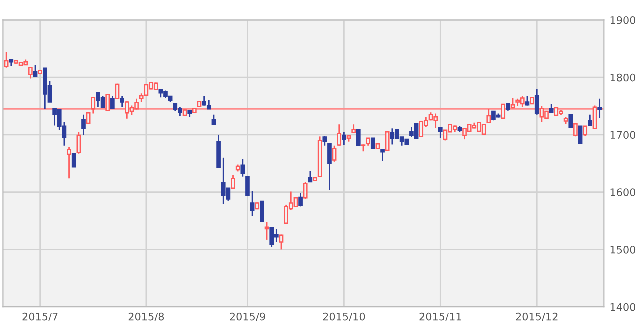 This screenshot has height=326, width=640. What do you see at coordinates (40, 317) in the screenshot?
I see `x-tick-label: 2015/7` at bounding box center [40, 317].